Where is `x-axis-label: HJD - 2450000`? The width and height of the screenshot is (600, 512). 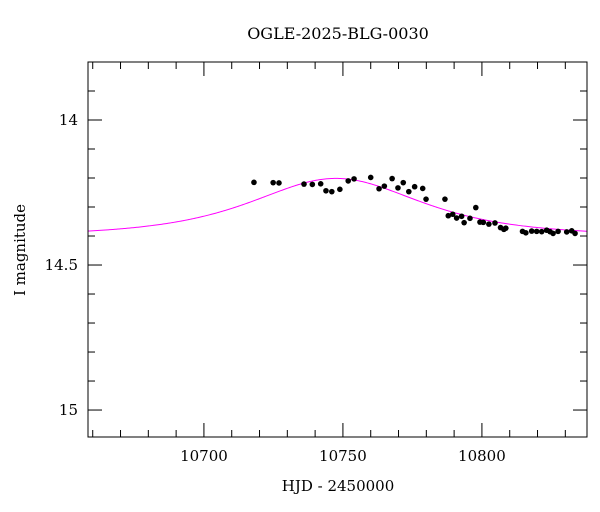 x-axis-label: HJD - 2450000 is located at coordinates (338, 486).